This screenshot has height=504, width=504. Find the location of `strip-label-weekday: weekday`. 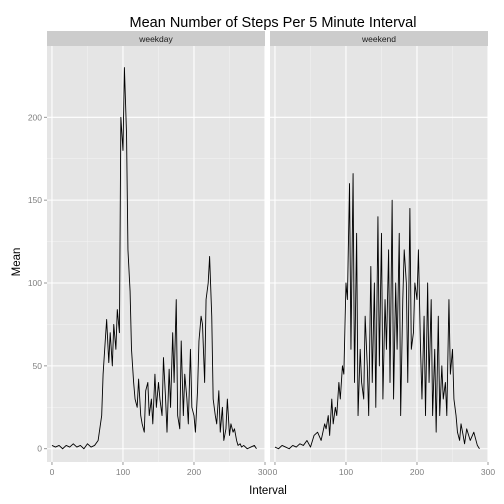

strip-label-weekday: weekday is located at coordinates (155, 39).